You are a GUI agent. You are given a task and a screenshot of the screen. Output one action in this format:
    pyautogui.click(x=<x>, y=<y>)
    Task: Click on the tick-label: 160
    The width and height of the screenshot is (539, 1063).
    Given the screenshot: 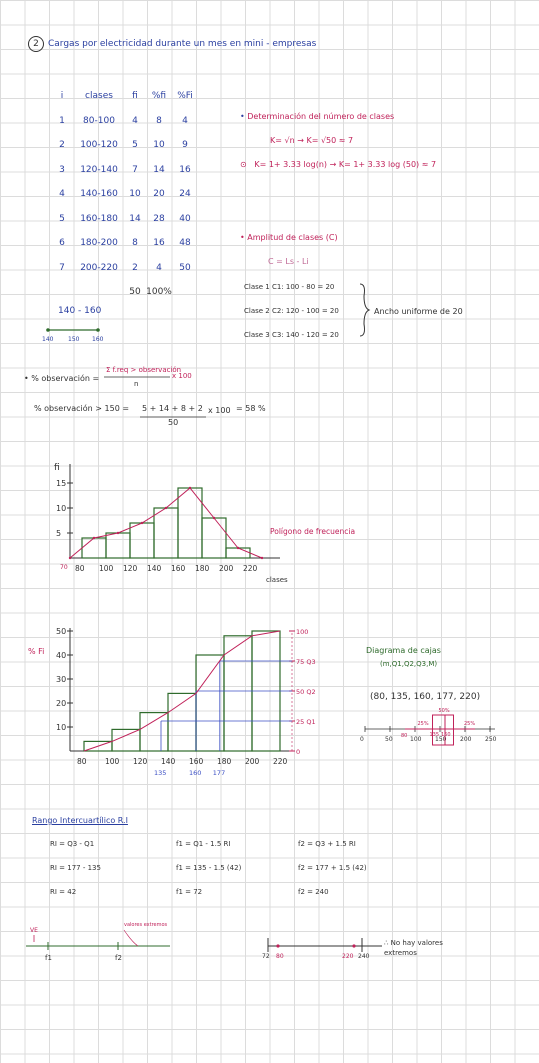 What is the action you would take?
    pyautogui.click(x=98, y=339)
    